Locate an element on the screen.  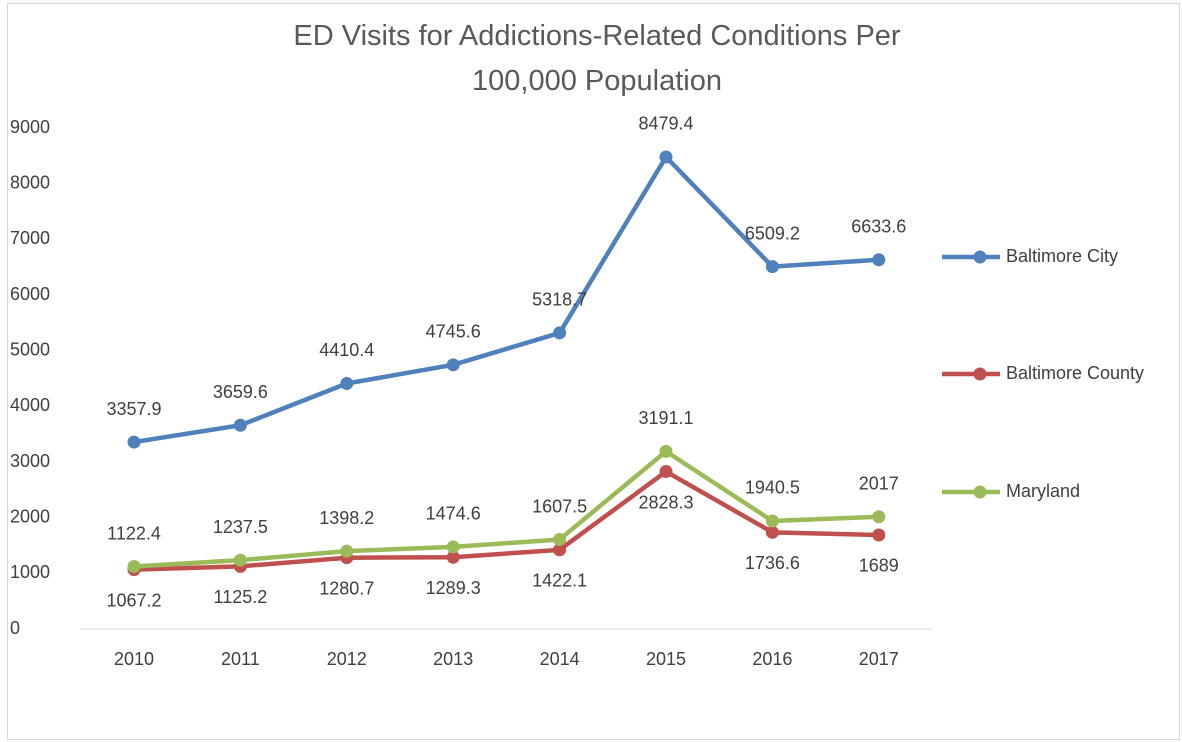
data-label: 2017 is located at coordinates (879, 483).